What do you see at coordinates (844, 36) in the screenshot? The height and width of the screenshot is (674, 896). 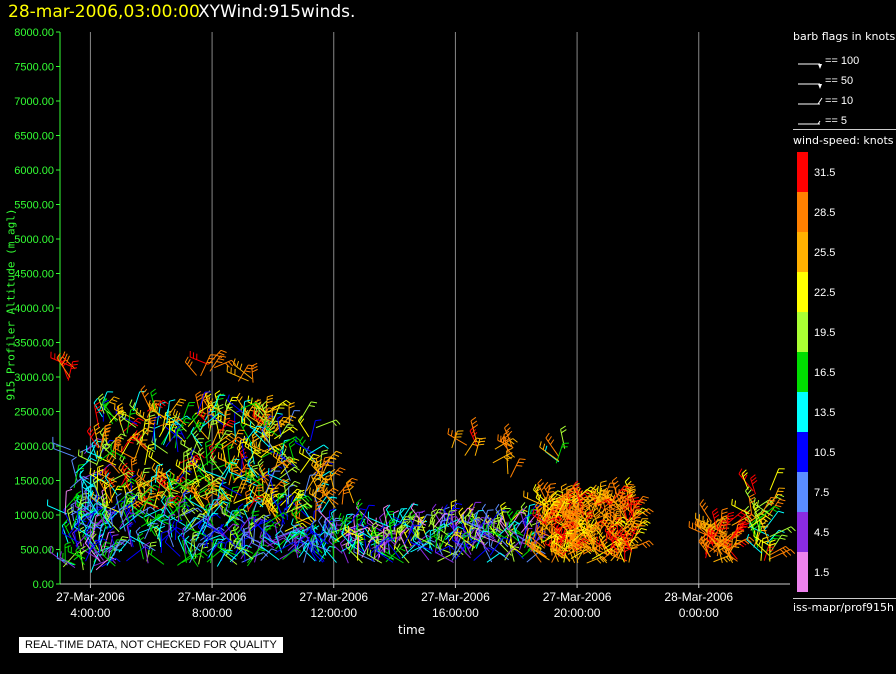 I see `barb-legend-title: barb flags in knots` at bounding box center [844, 36].